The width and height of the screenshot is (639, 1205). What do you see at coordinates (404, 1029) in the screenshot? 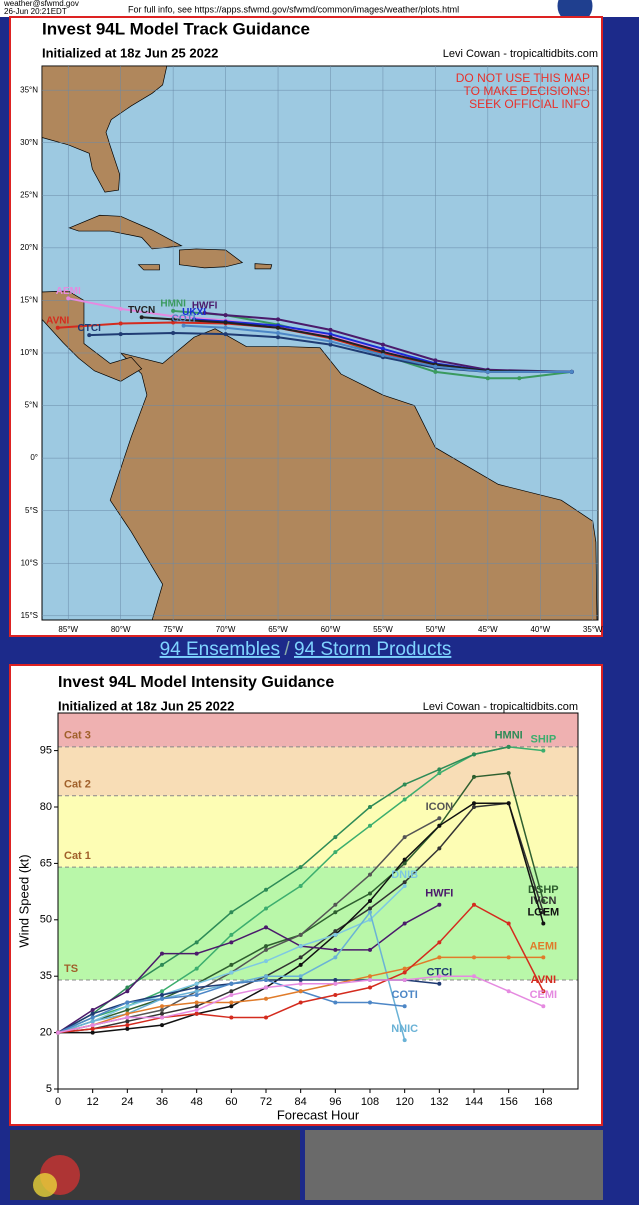
I see `model-label: NNIC` at bounding box center [404, 1029].